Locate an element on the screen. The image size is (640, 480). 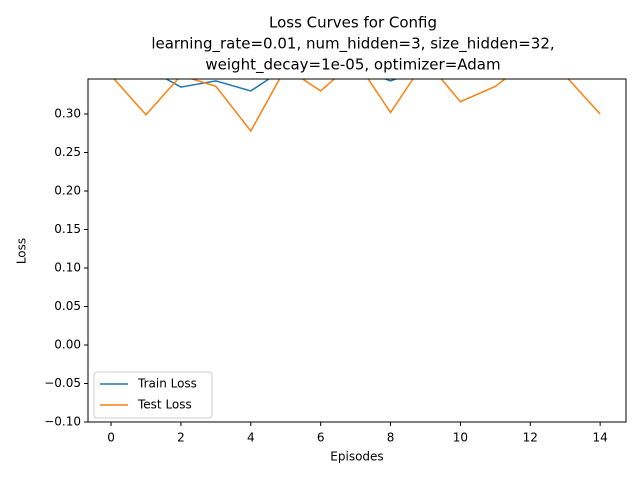
legend-label: Test Loss is located at coordinates (164, 405).